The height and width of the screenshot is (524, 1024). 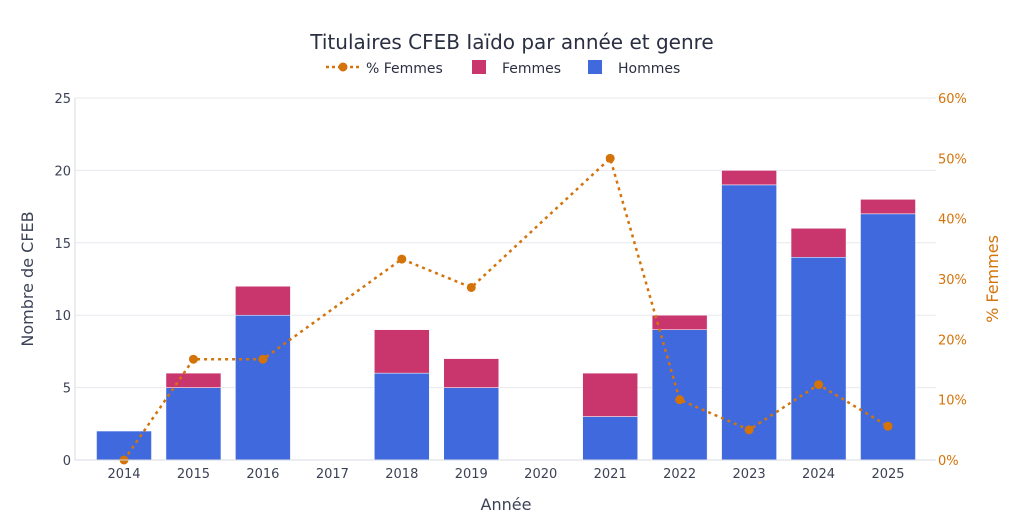 What do you see at coordinates (992, 279) in the screenshot?
I see `y2-axis-label: % Femmes` at bounding box center [992, 279].